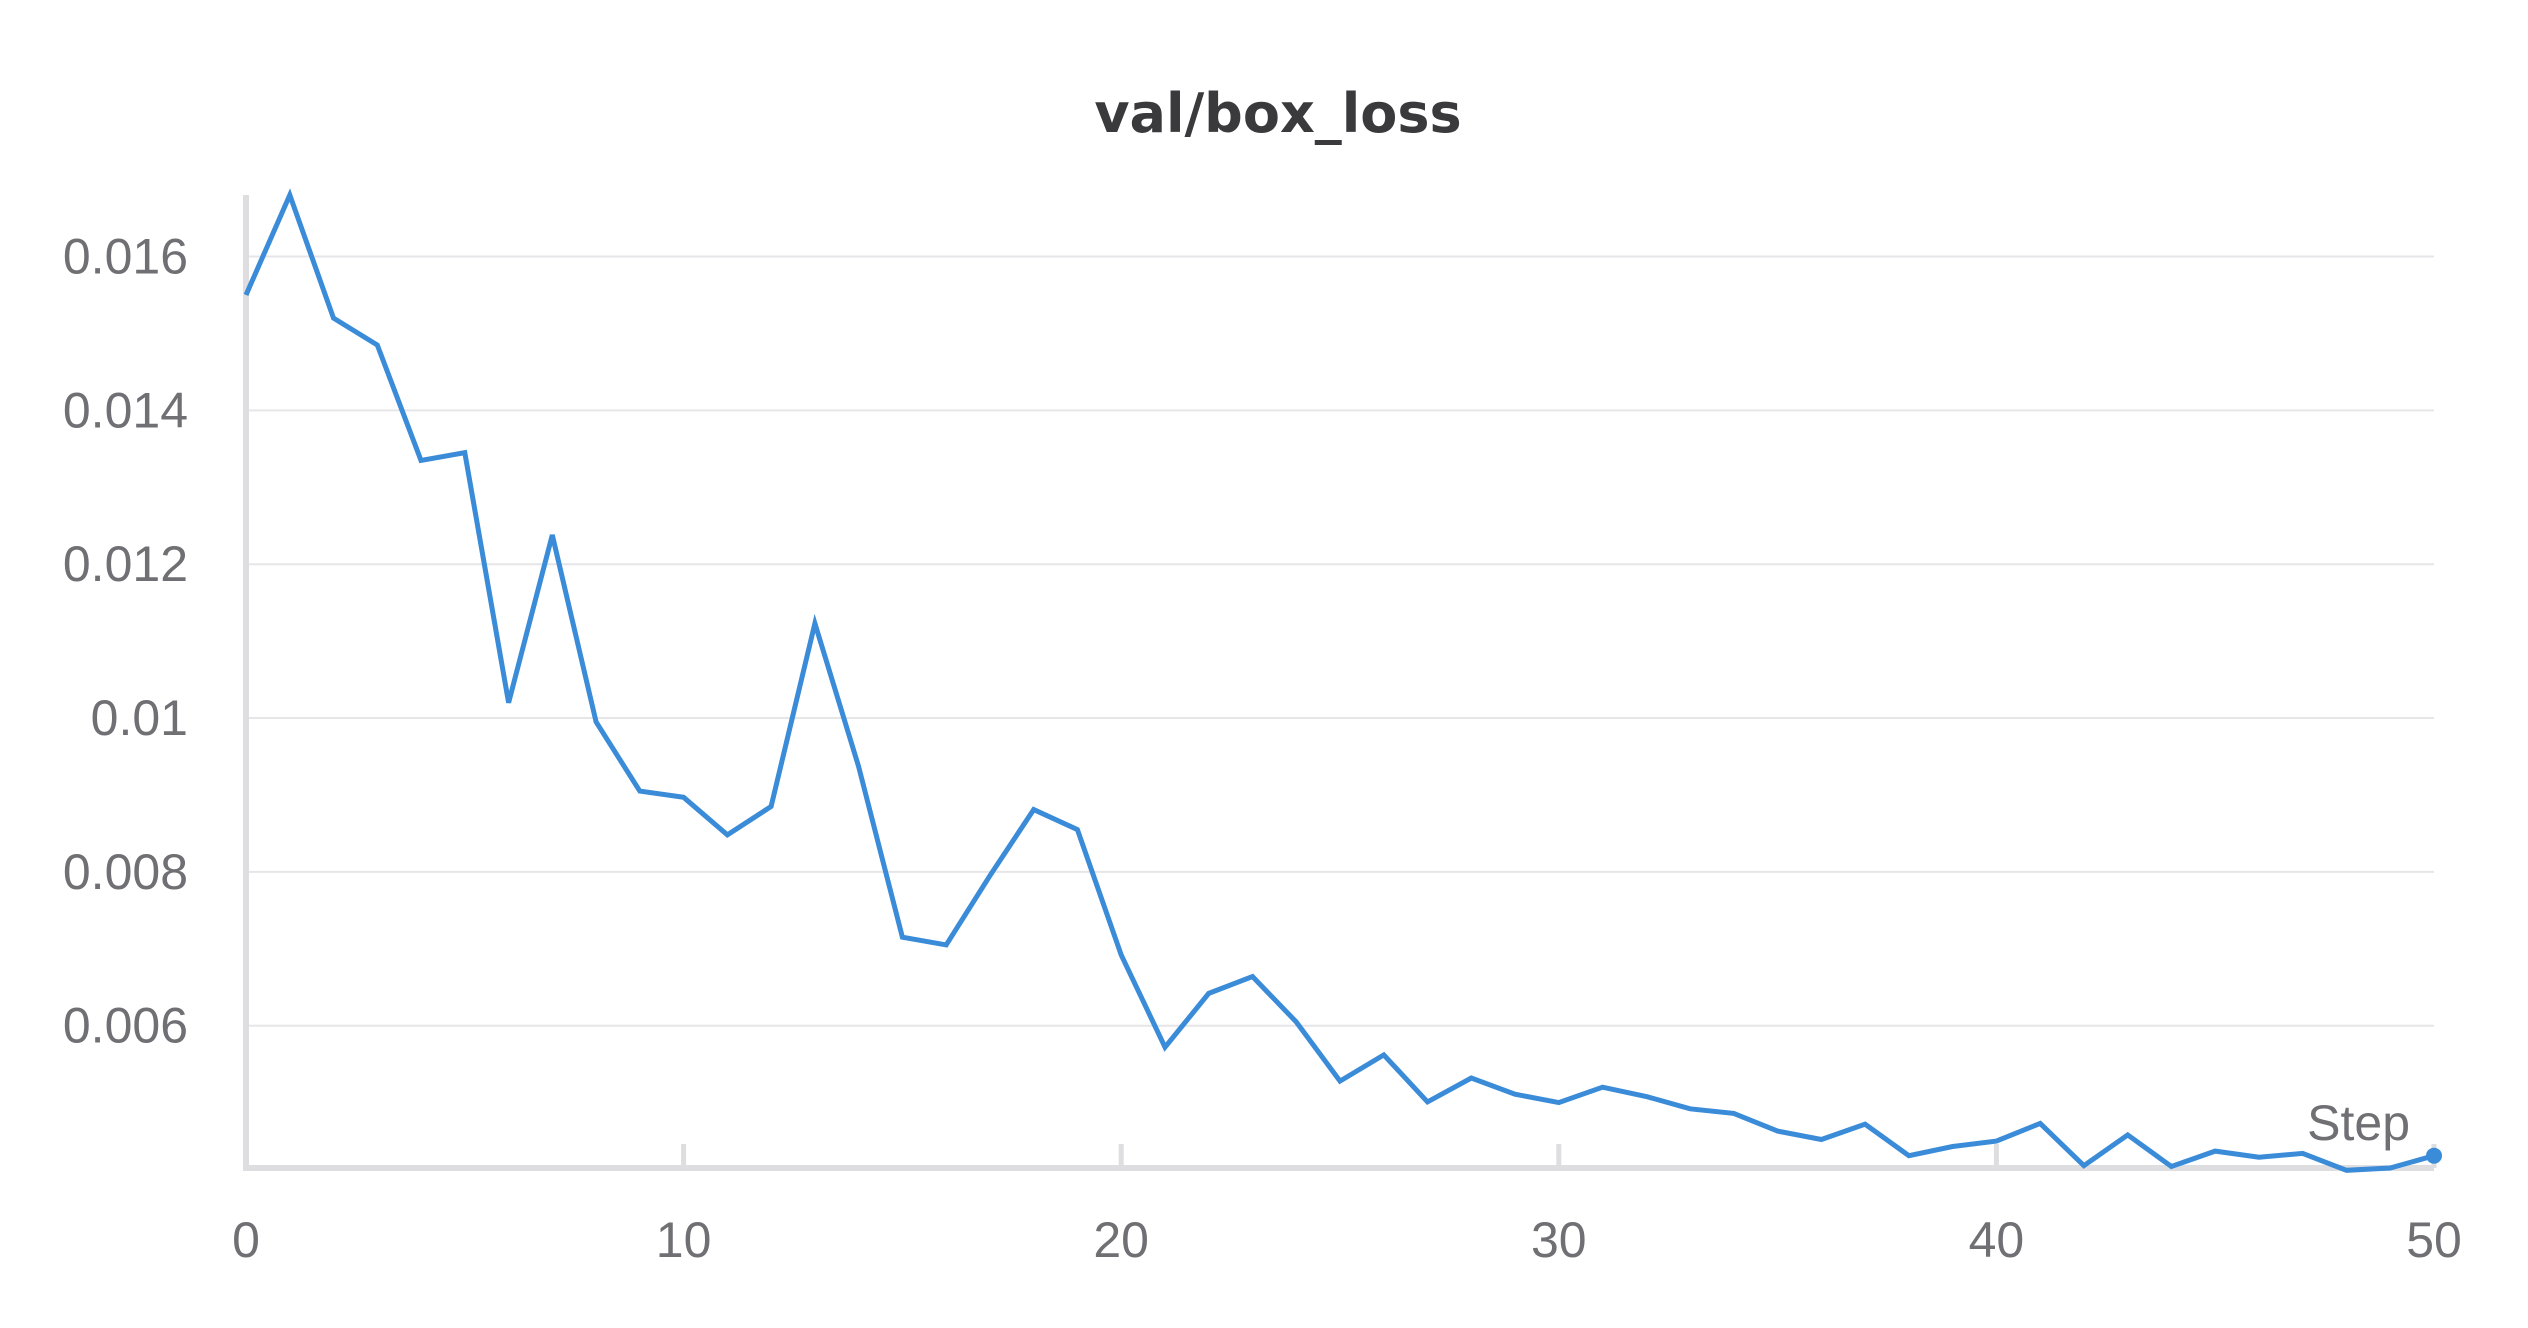  Describe the element at coordinates (1997, 1240) in the screenshot. I see `x-tick-label: 40` at that location.